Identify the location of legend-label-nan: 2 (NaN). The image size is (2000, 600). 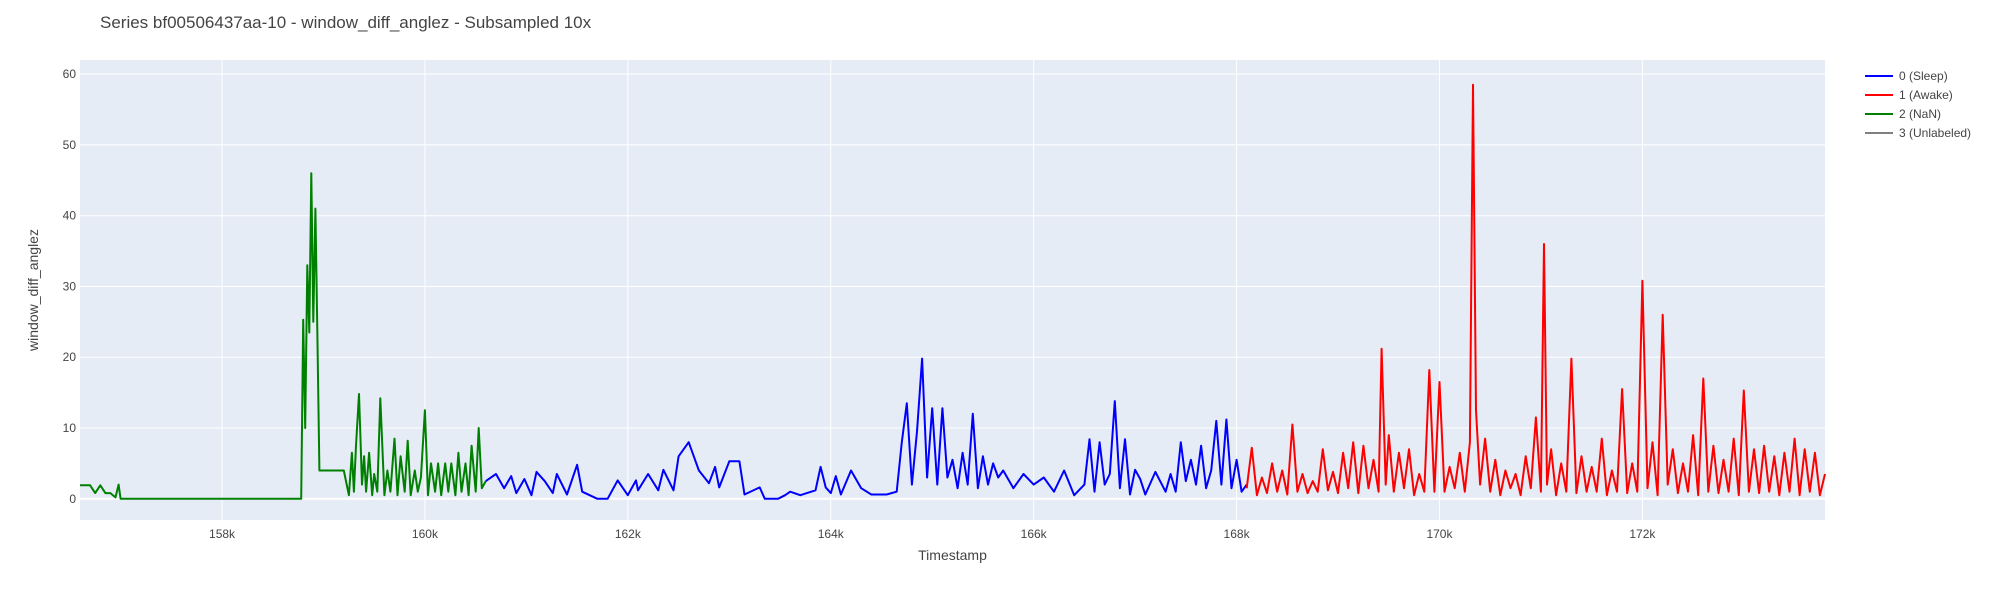
(1920, 113).